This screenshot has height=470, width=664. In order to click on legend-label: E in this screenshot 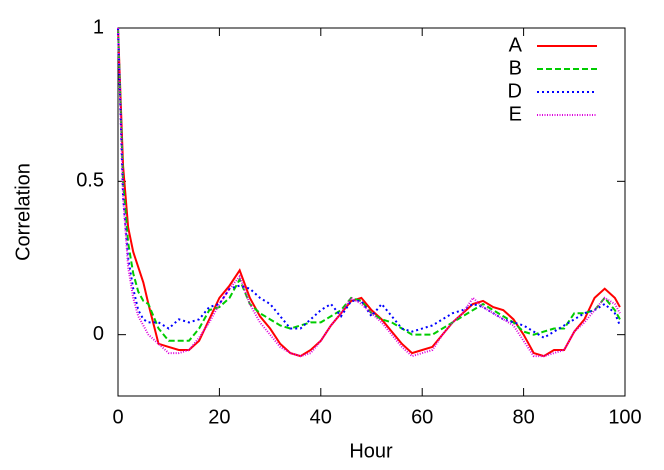, I will do `click(515, 114)`.